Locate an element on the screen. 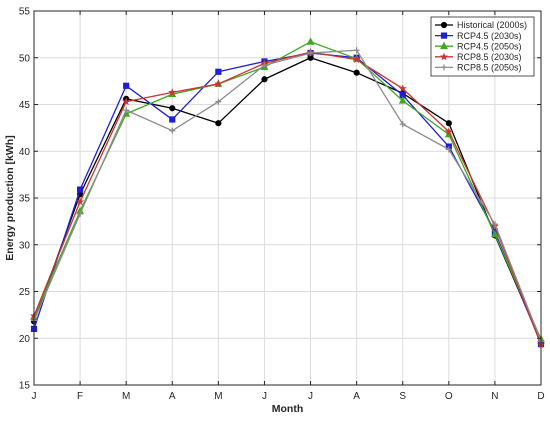 The height and width of the screenshot is (421, 550). y-tick-label: 15 is located at coordinates (25, 386).